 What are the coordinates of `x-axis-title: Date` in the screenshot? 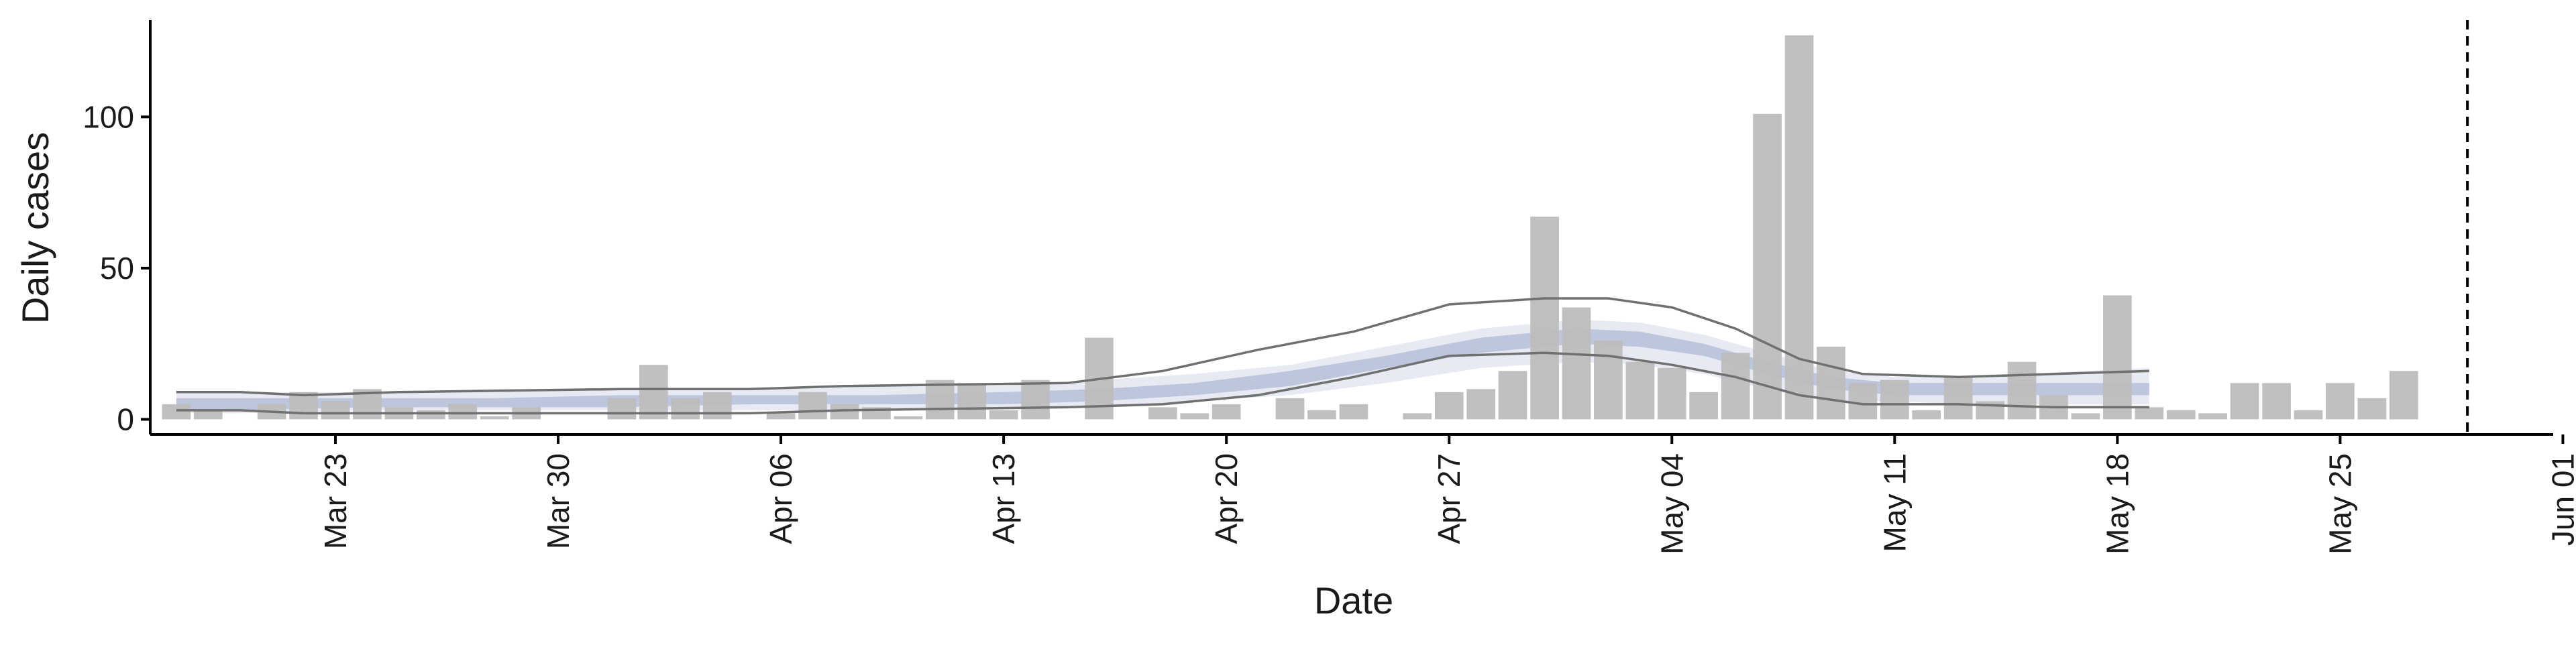 It's located at (1353, 600).